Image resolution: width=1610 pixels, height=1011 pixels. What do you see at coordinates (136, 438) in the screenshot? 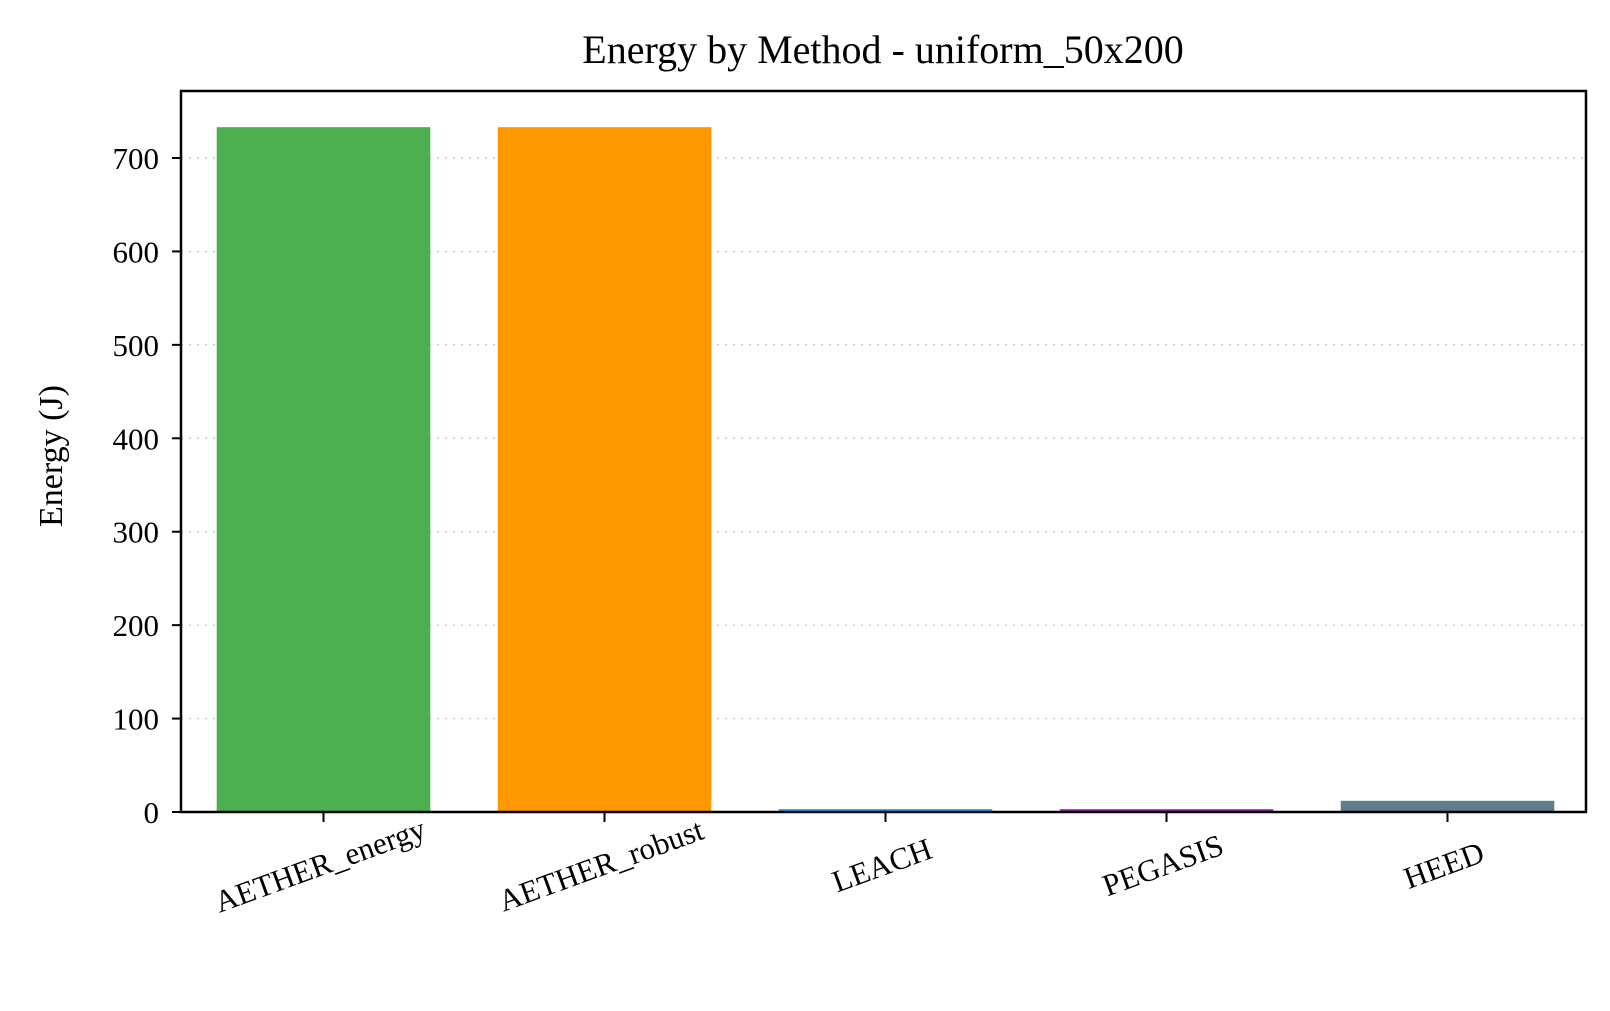
I see `y-tick-label: 400` at bounding box center [136, 438].